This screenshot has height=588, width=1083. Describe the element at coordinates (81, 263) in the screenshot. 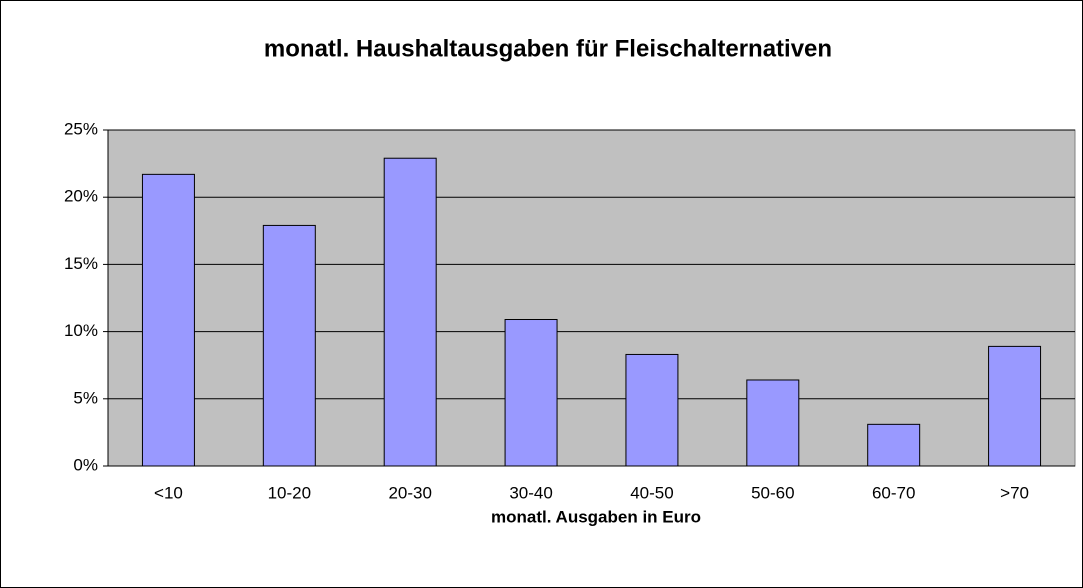

I see `y-tick-label: 15%` at that location.